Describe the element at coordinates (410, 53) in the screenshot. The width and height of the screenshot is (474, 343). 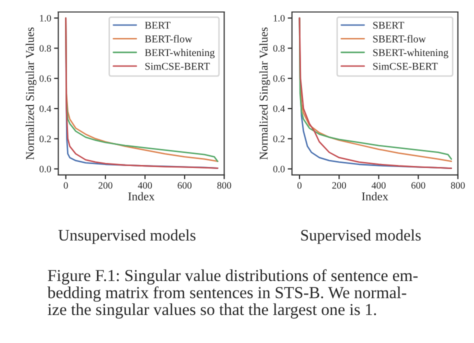
I see `legend-label: SBERT-whitening` at that location.